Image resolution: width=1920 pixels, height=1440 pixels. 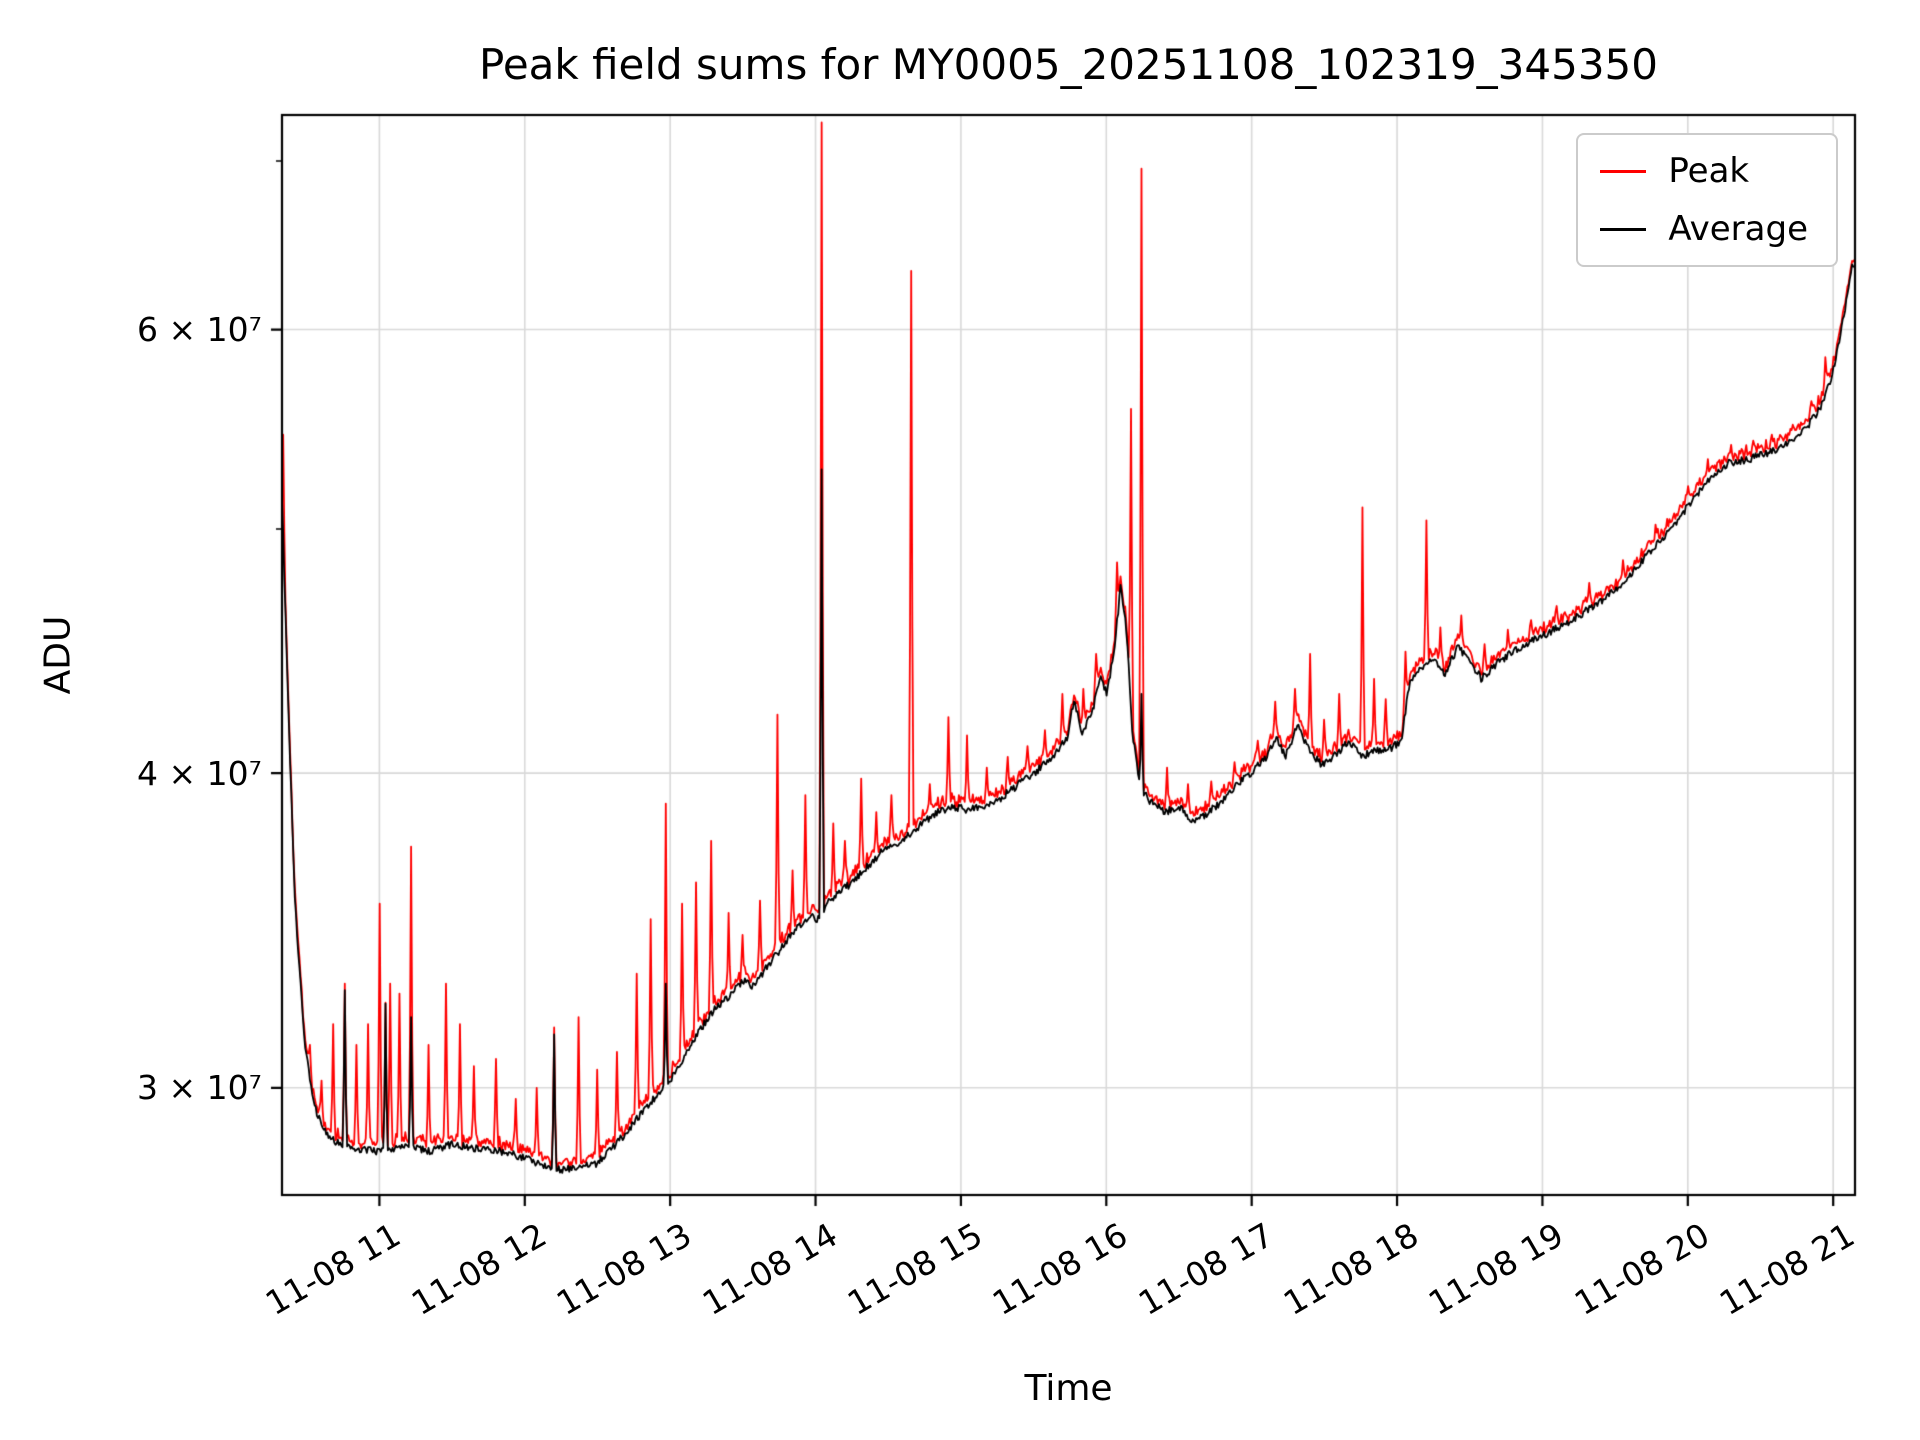 I want to click on legend: Peak Average, so click(x=1707, y=200).